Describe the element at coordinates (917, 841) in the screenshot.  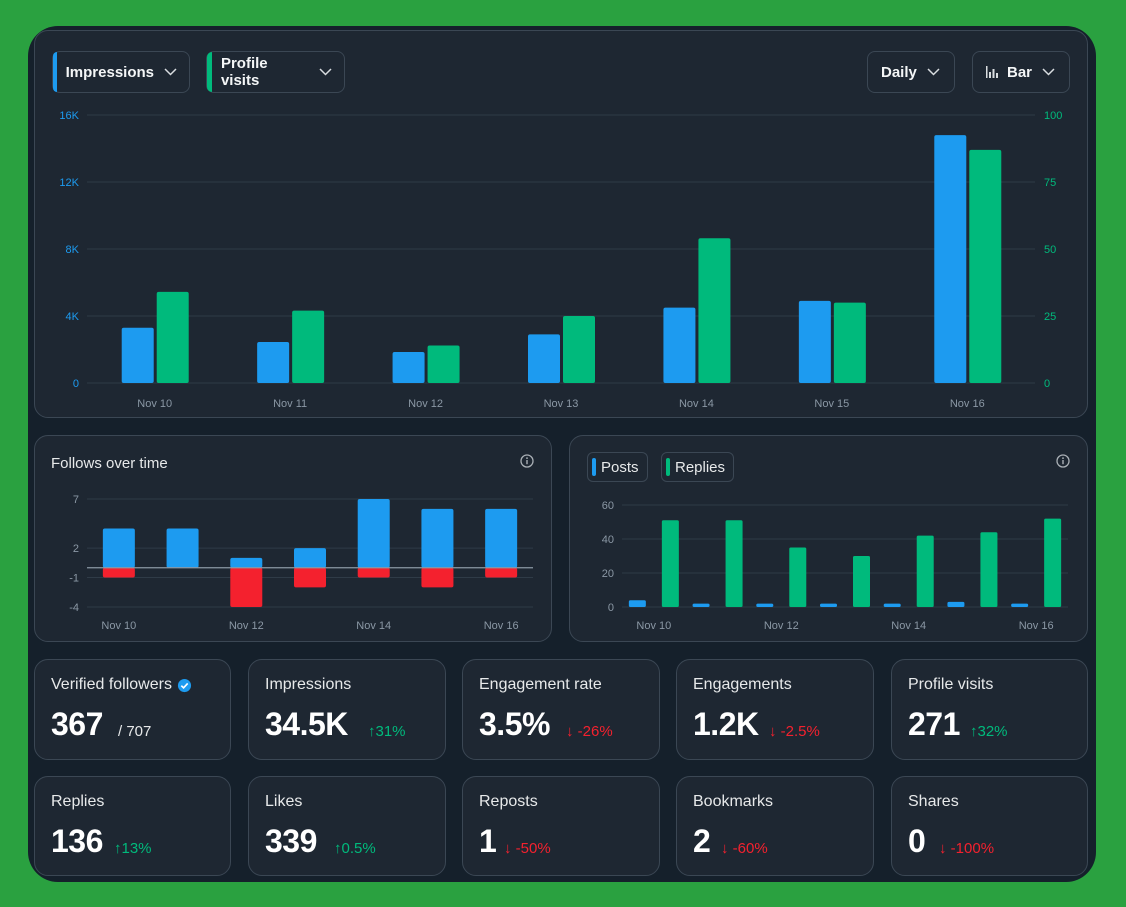
I see `stat-value: 0` at that location.